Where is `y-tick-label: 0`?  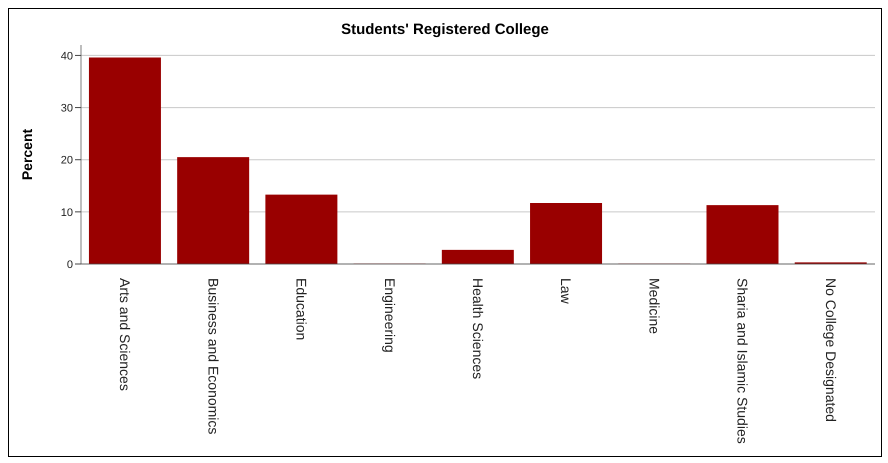
y-tick-label: 0 is located at coordinates (69, 264).